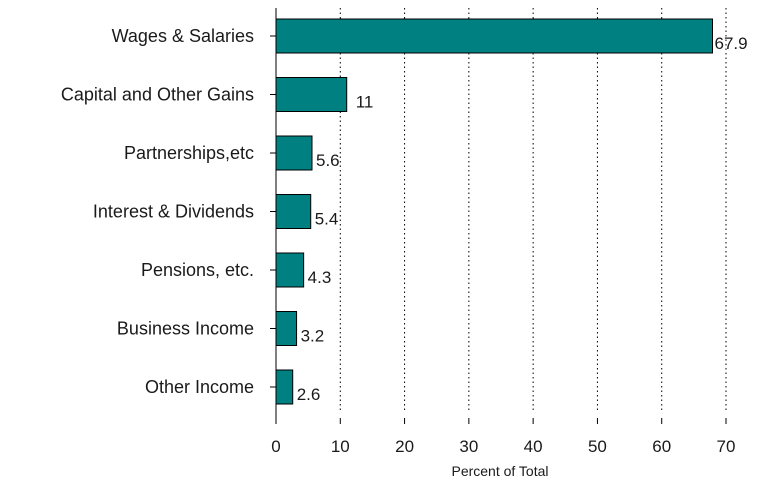 The height and width of the screenshot is (481, 758). What do you see at coordinates (320, 277) in the screenshot?
I see `value-label-4: 4.3` at bounding box center [320, 277].